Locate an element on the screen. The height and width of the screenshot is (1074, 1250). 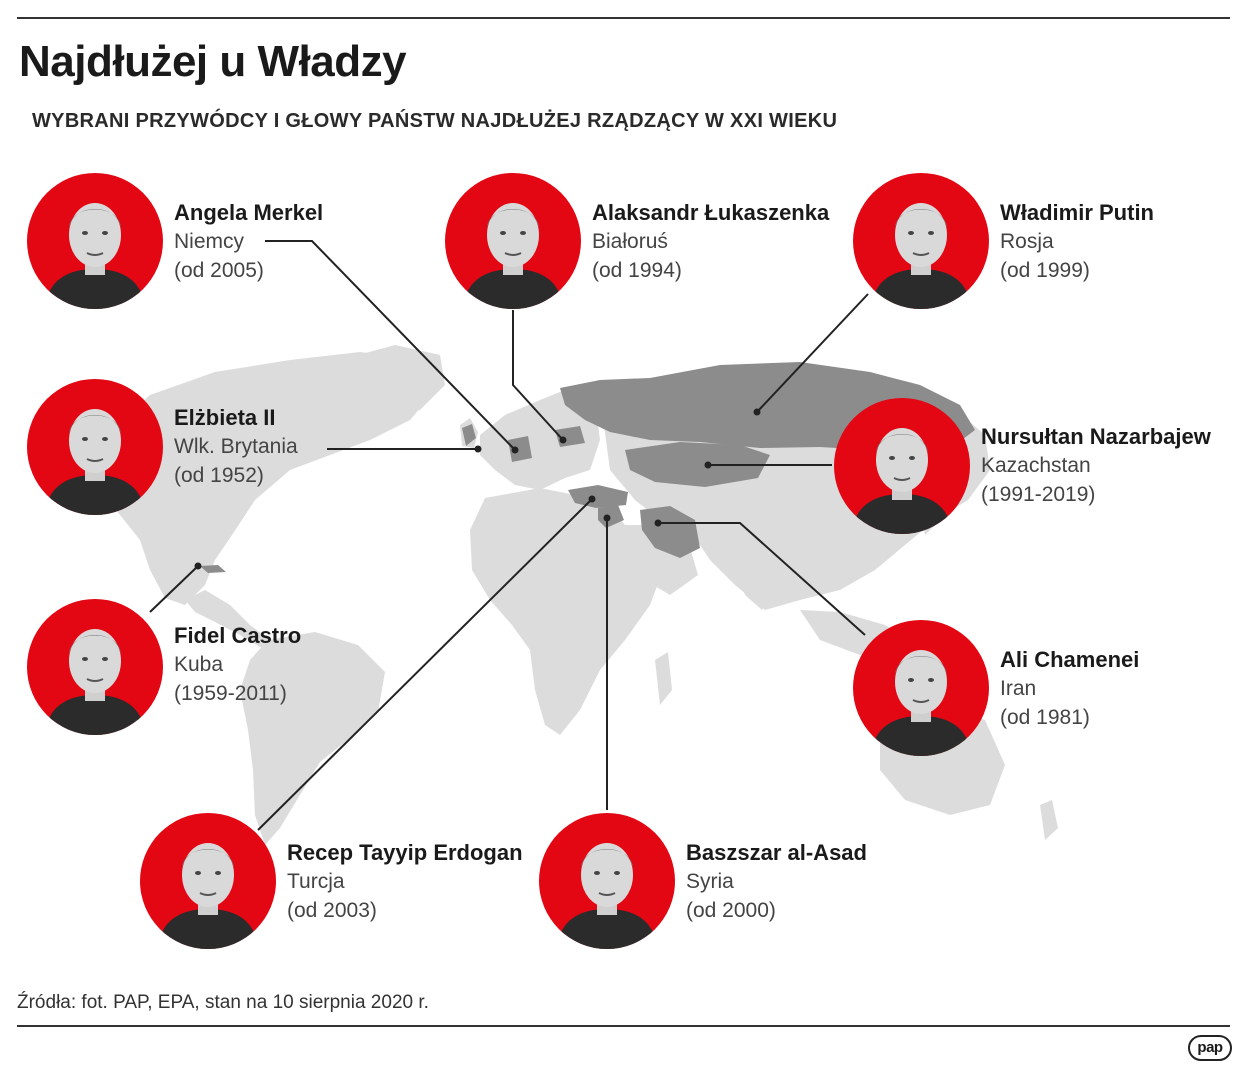
page-title: Najdłużej u Władzy is located at coordinates (213, 61).